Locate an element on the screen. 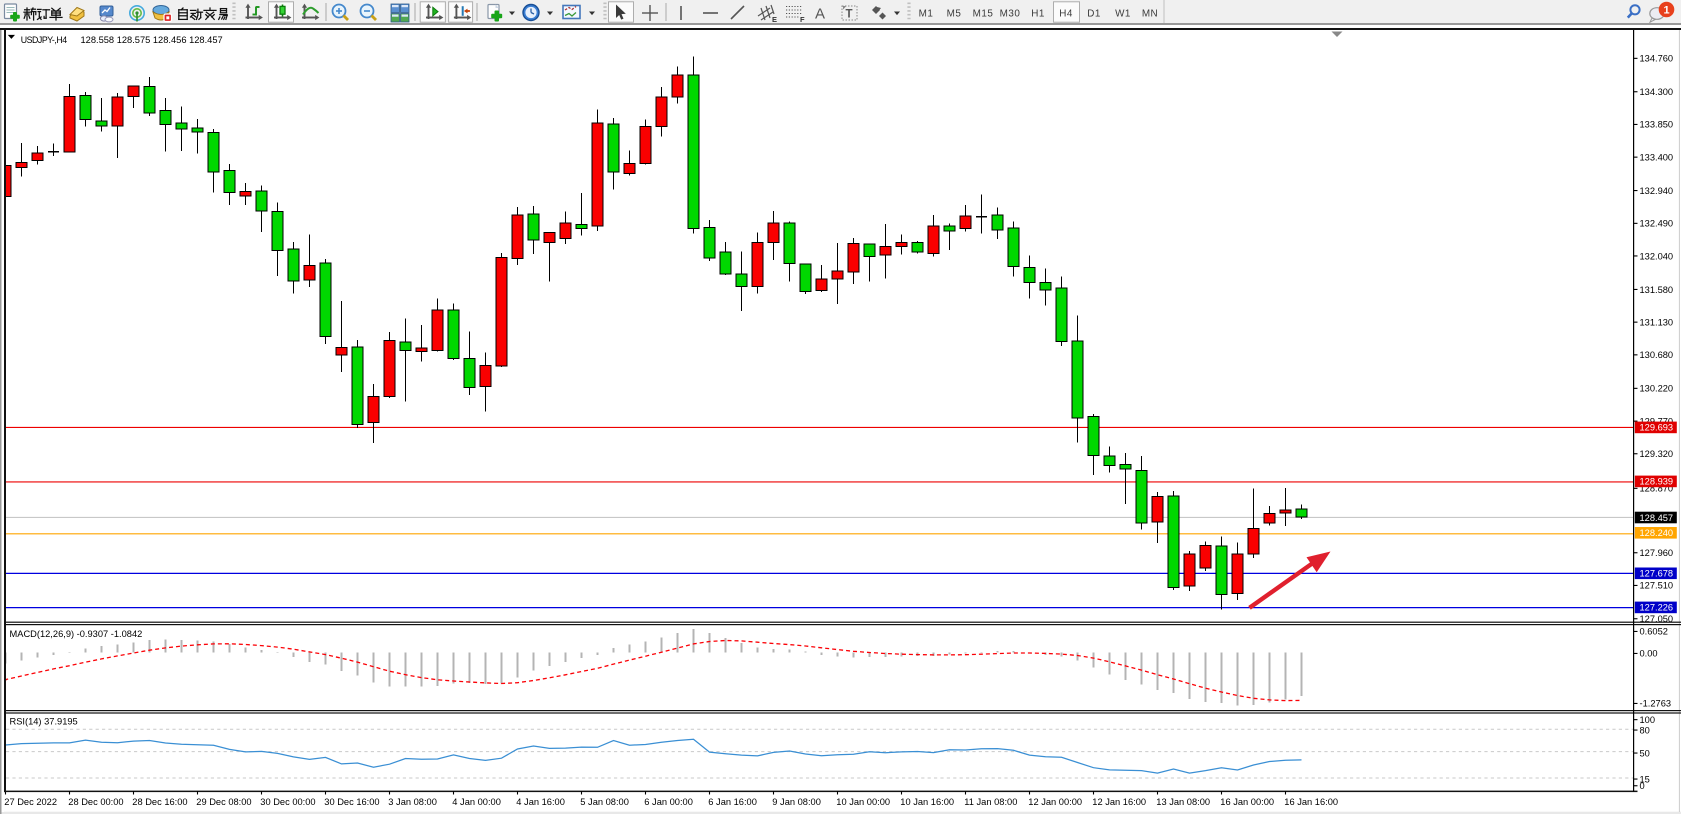 The height and width of the screenshot is (814, 1681). svg-text: E is located at coordinates (774, 19).